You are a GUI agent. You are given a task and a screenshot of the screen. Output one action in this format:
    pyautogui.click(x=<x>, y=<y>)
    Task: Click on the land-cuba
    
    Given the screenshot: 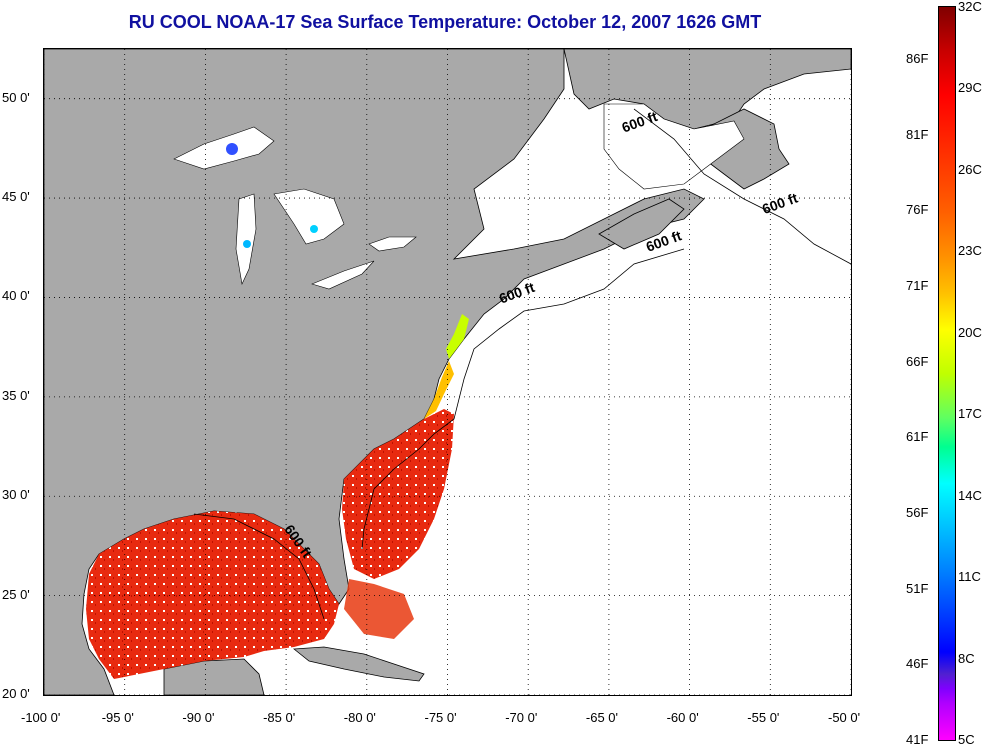 What is the action you would take?
    pyautogui.click(x=358, y=664)
    